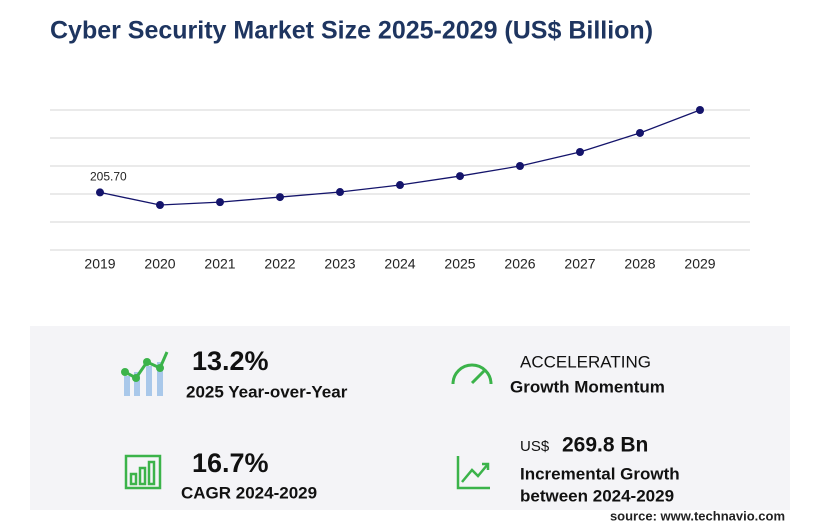 This screenshot has height=528, width=816. Describe the element at coordinates (472, 374) in the screenshot. I see `icon-gauge` at that location.